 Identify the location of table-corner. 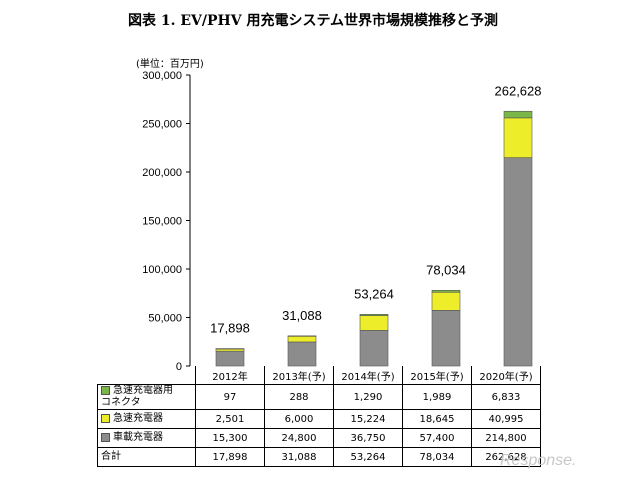
(146, 375).